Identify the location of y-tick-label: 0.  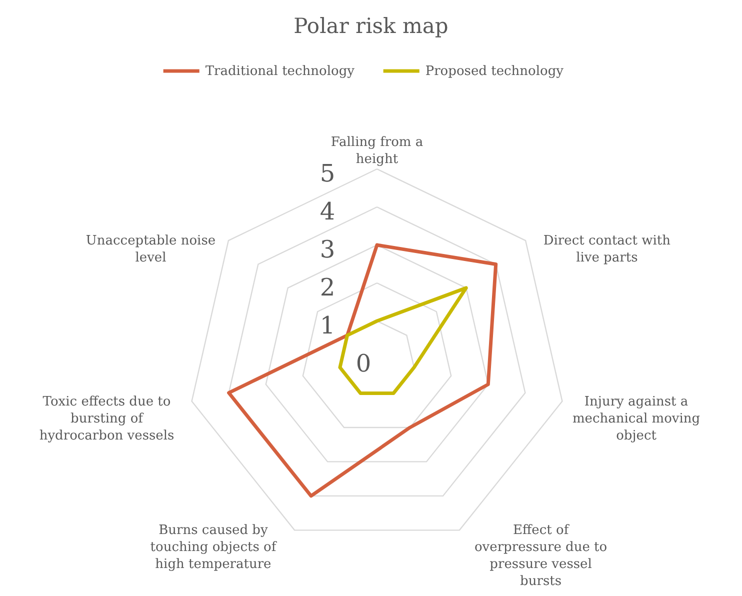
(364, 364).